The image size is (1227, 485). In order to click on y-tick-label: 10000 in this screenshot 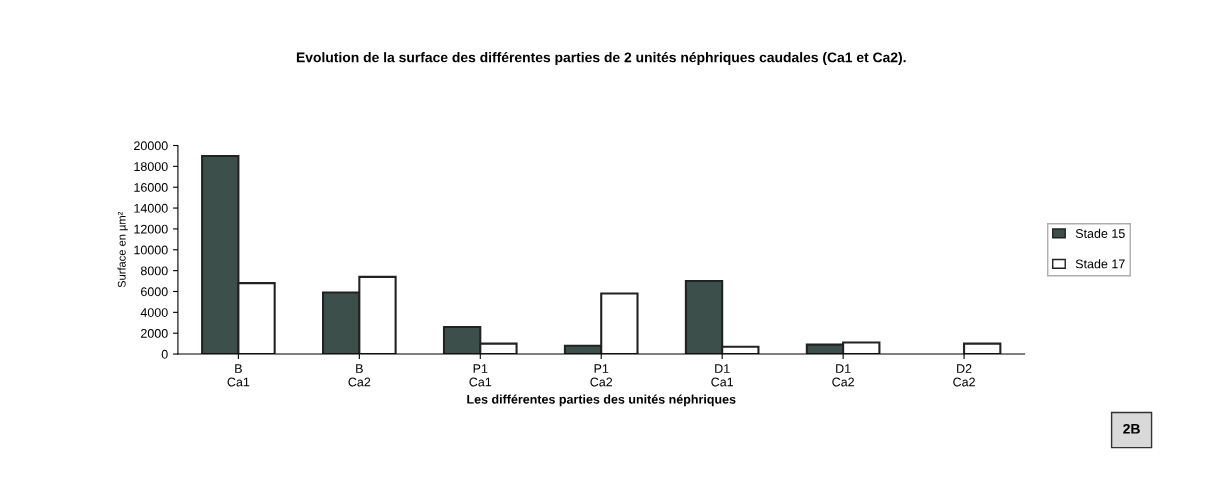, I will do `click(151, 250)`.